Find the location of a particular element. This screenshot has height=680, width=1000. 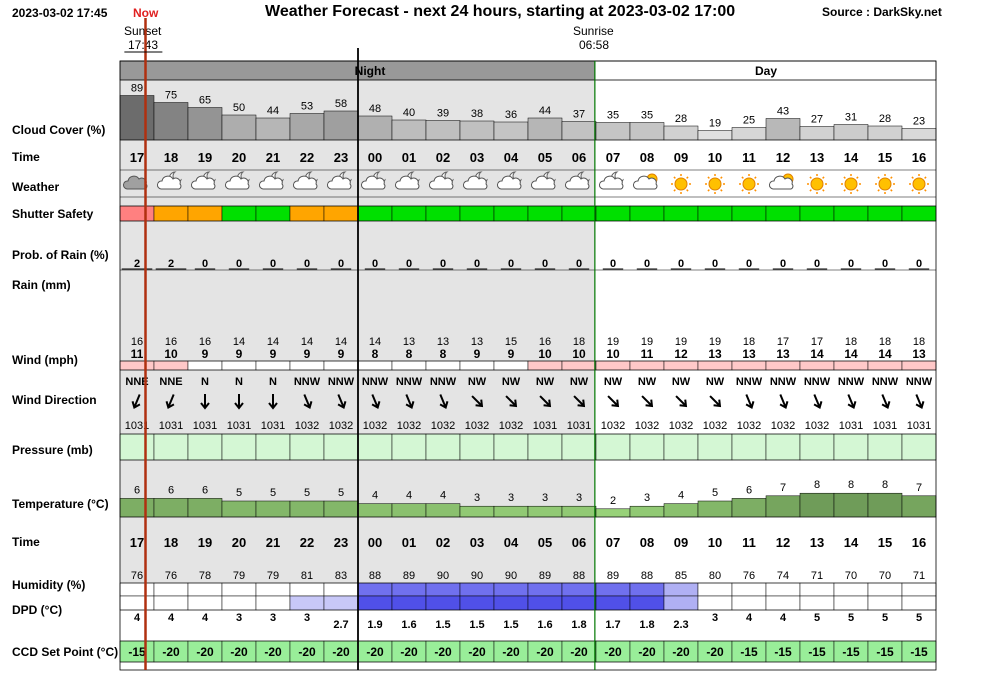

temperature-value: 6 is located at coordinates (137, 490).